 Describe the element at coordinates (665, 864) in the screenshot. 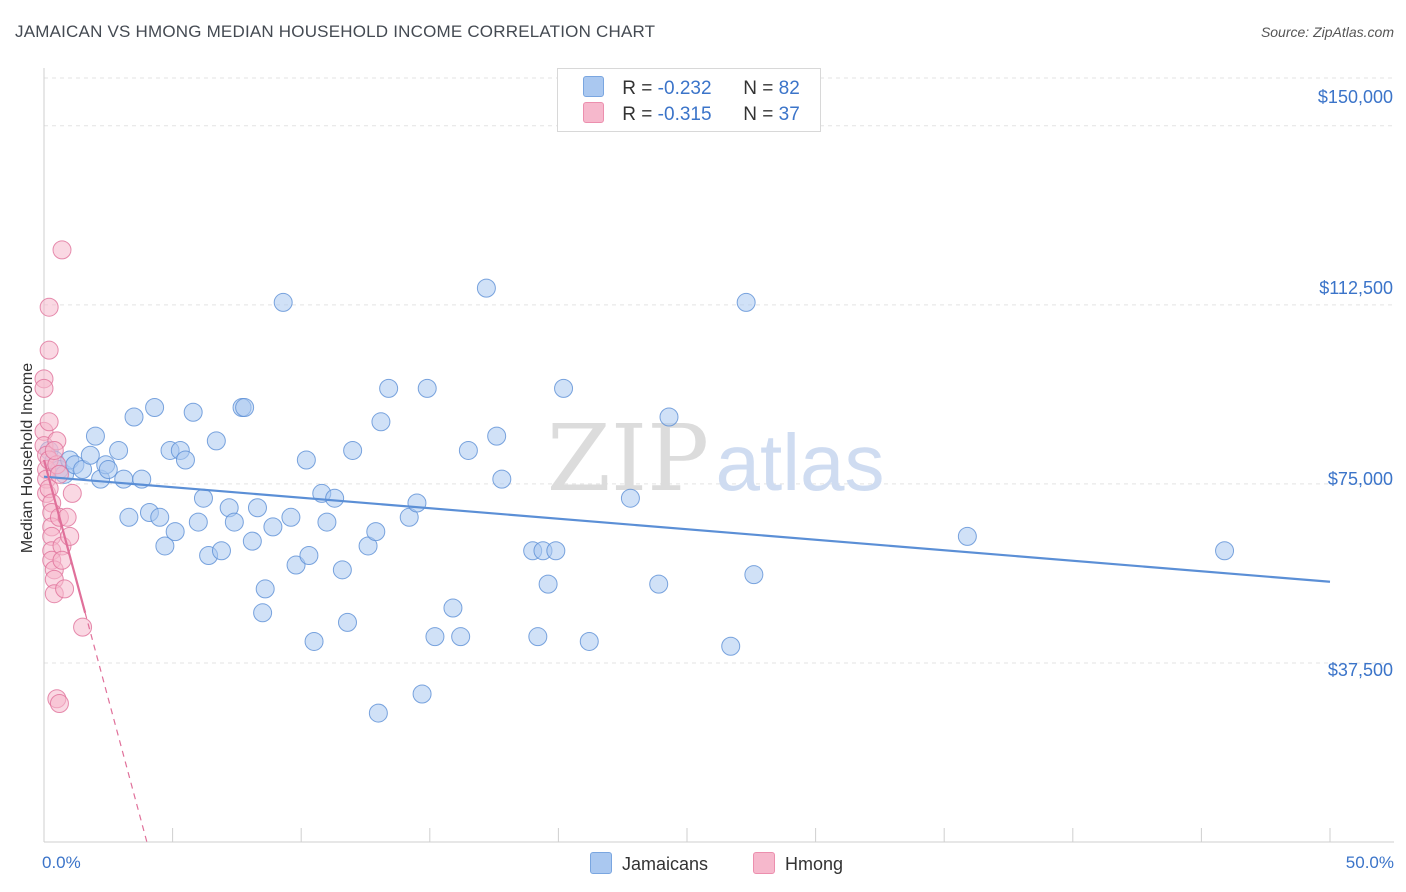

I see `bottom-legend-label: Jamaicans` at that location.